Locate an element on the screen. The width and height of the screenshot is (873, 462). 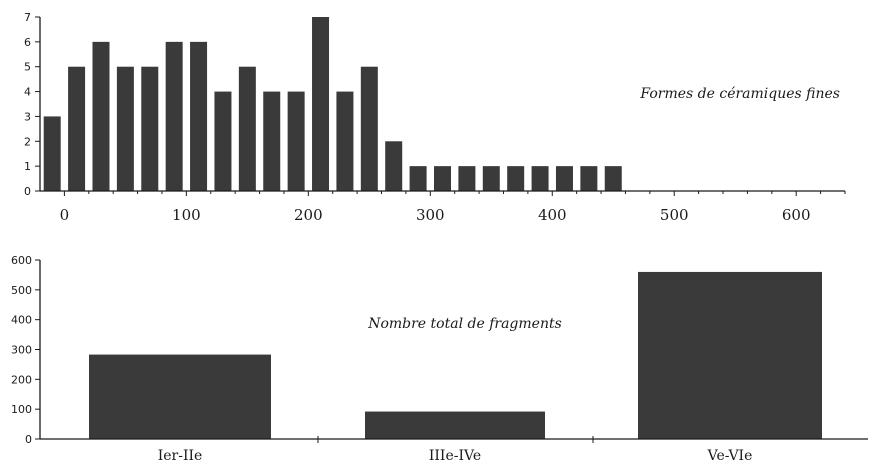
x-tick-label: 400 is located at coordinates (552, 215).